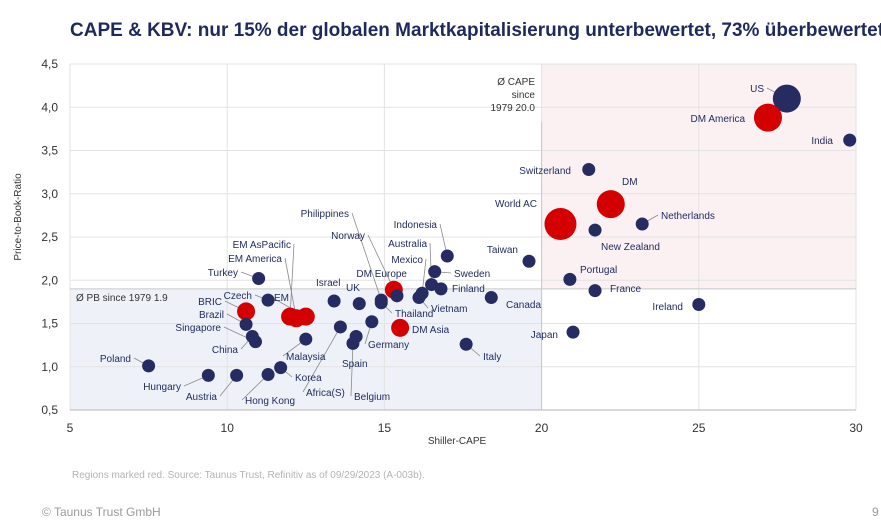 Image resolution: width=881 pixels, height=530 pixels. I want to click on marker-belgium, so click(353, 343).